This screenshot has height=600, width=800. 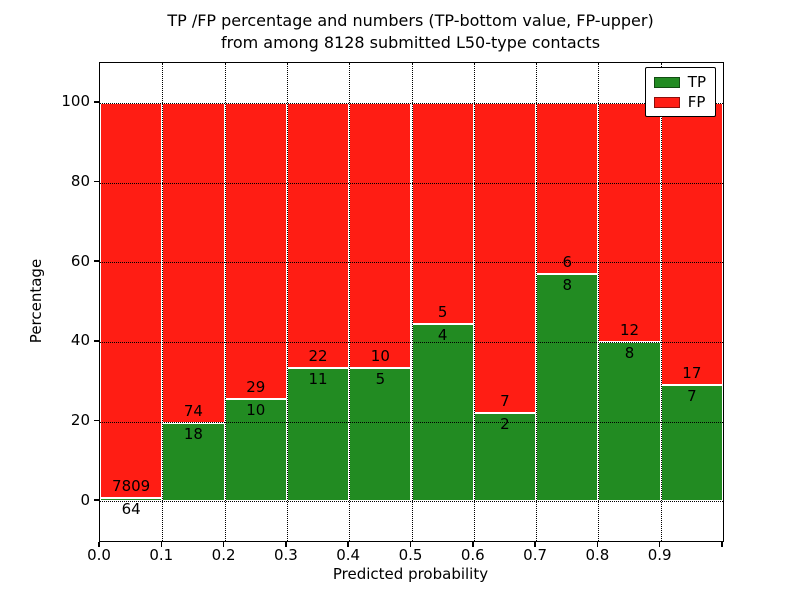 What do you see at coordinates (680, 92) in the screenshot?
I see `legend: TP FP` at bounding box center [680, 92].